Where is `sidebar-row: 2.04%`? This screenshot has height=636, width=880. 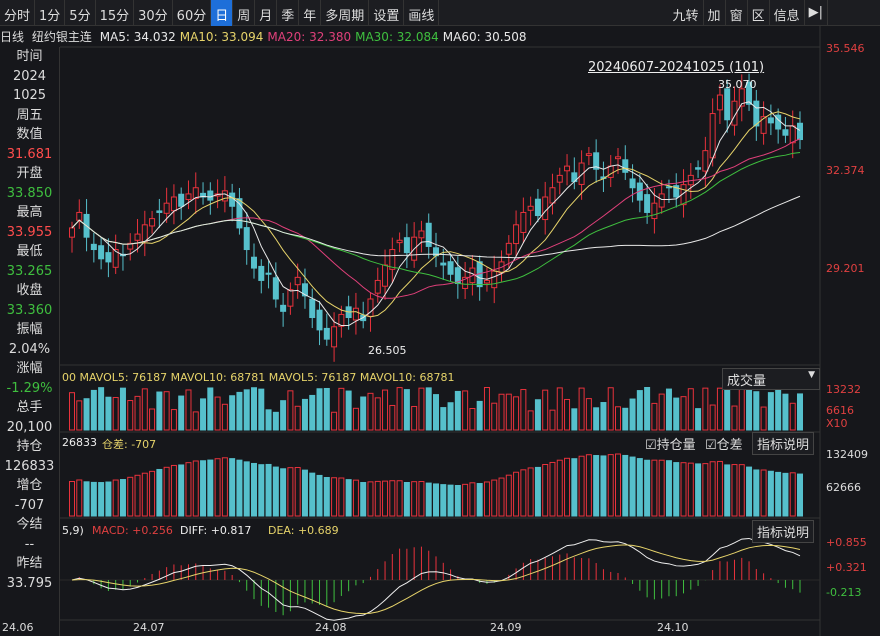
sidebar-row: 2.04% is located at coordinates (29, 349).